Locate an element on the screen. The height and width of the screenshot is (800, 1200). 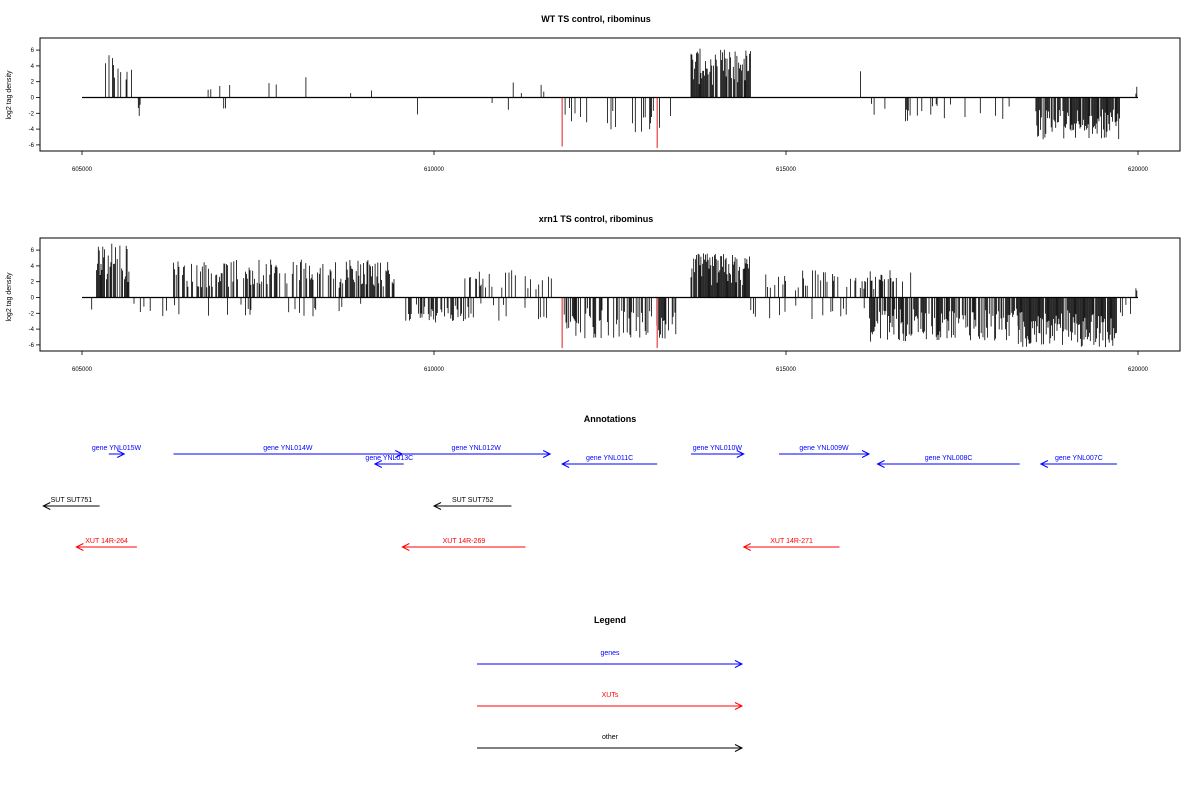
feature-label: gene YNL015W is located at coordinates (117, 448).